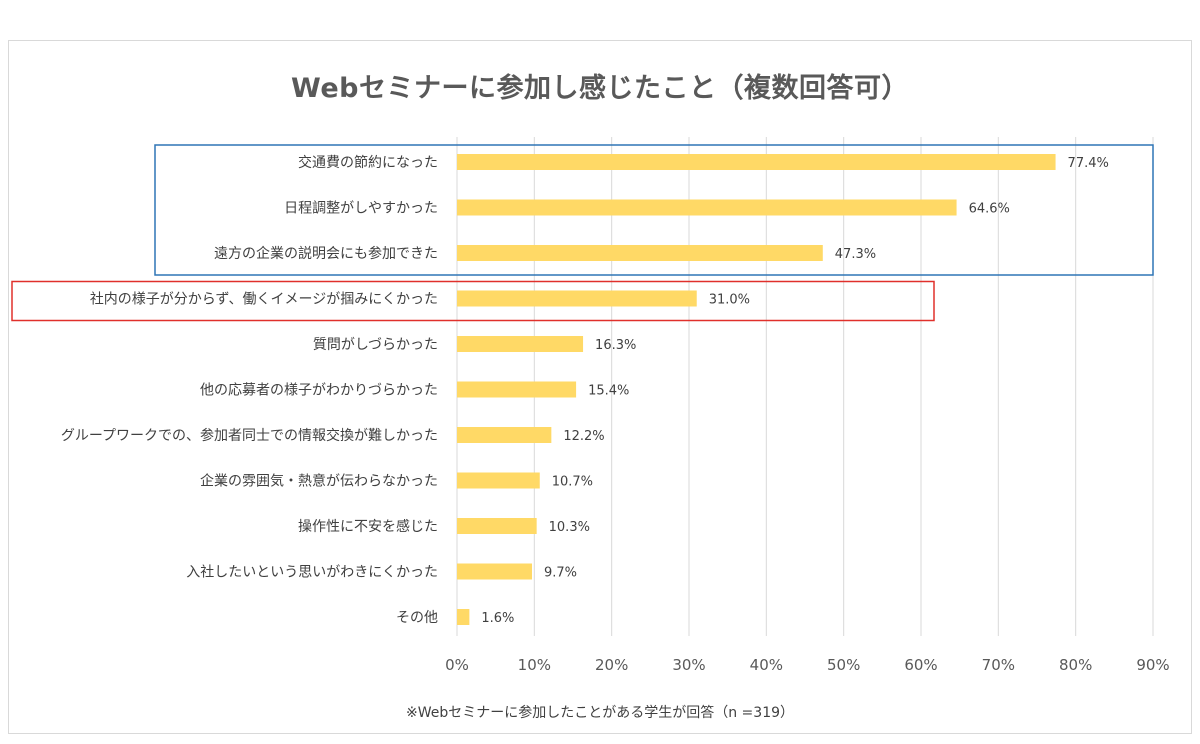 The height and width of the screenshot is (744, 1200). I want to click on category-label: 交通費の節約になった, so click(368, 162).